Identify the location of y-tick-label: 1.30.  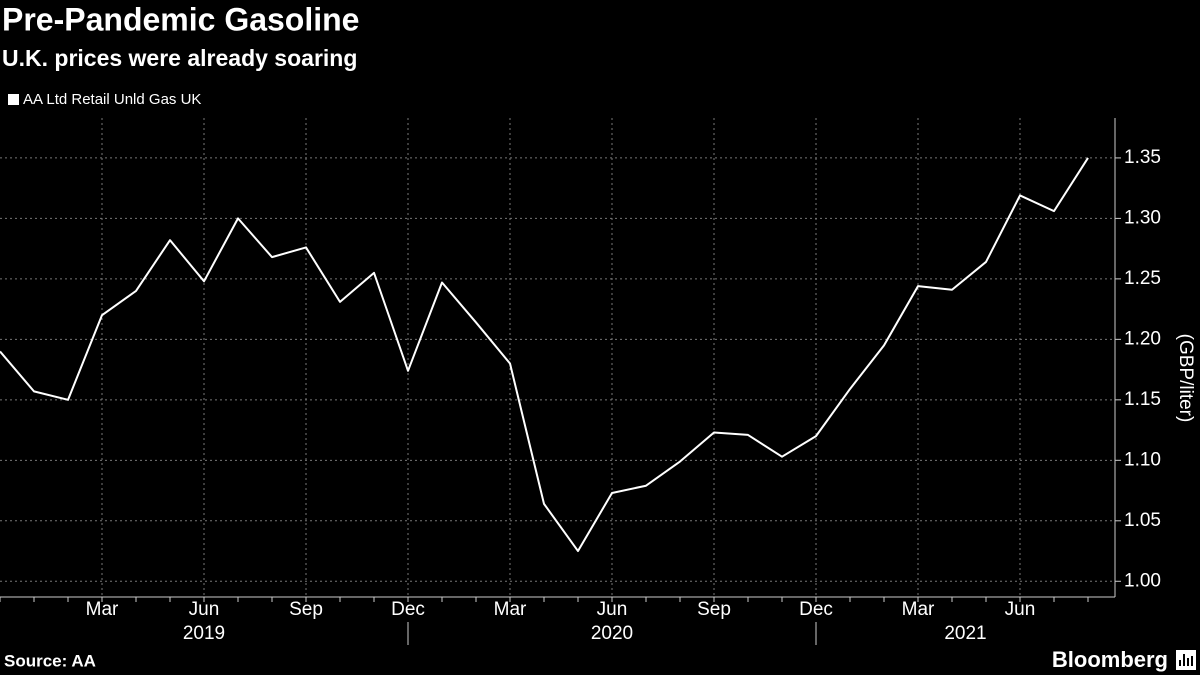
(1142, 217).